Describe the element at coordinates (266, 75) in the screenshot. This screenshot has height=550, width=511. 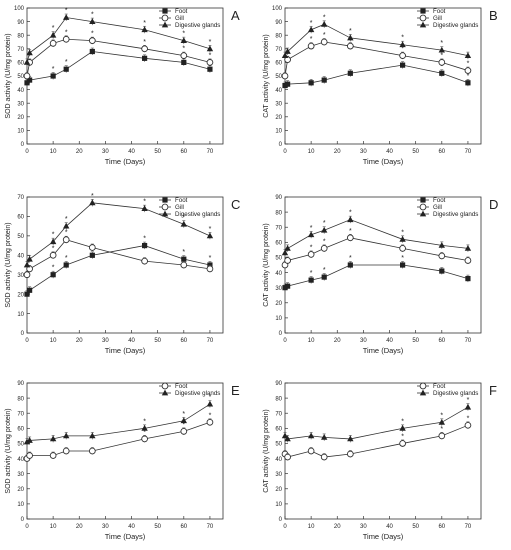
I see `y-axis-label: CAT activity (U/mg protein)` at that location.